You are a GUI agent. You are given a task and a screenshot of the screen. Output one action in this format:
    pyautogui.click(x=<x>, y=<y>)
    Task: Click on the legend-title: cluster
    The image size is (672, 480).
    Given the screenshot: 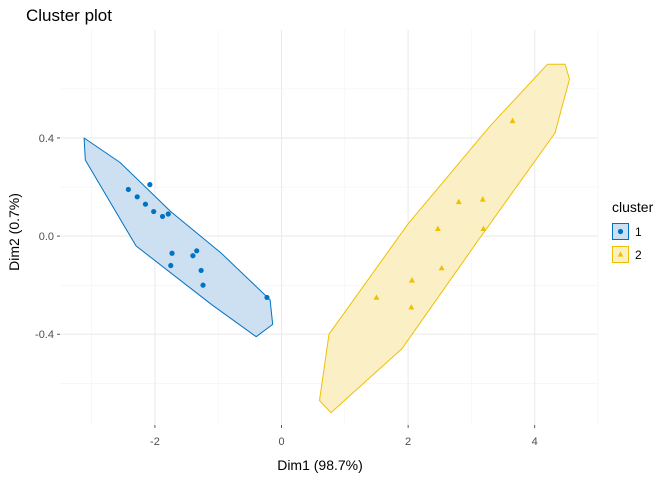 What is the action you would take?
    pyautogui.click(x=633, y=207)
    